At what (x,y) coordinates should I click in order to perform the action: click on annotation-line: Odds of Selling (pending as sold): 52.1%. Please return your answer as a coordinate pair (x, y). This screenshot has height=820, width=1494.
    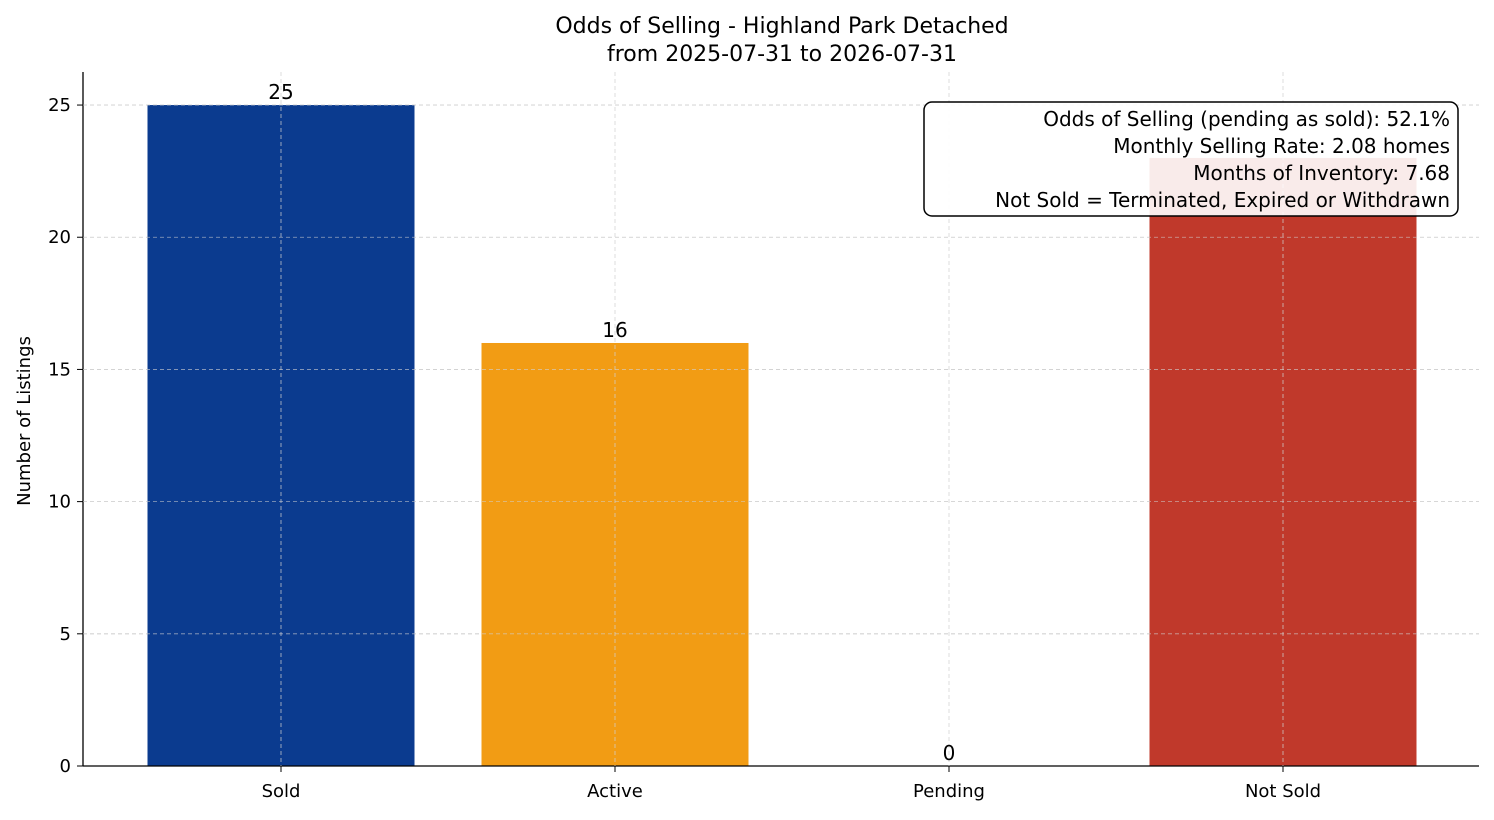
    Looking at the image, I should click on (1246, 119).